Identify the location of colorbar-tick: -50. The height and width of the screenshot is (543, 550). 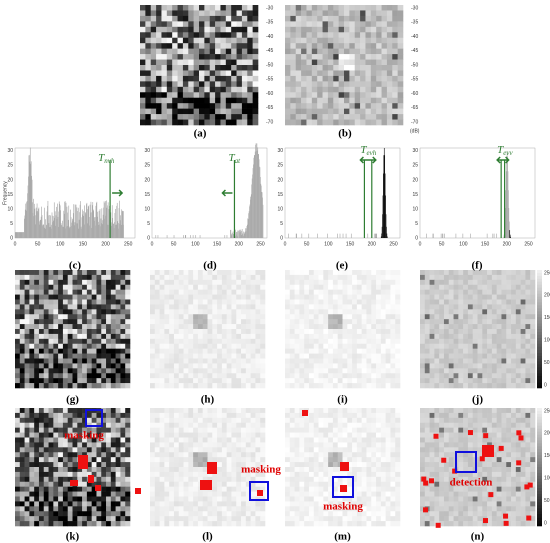
(269, 65).